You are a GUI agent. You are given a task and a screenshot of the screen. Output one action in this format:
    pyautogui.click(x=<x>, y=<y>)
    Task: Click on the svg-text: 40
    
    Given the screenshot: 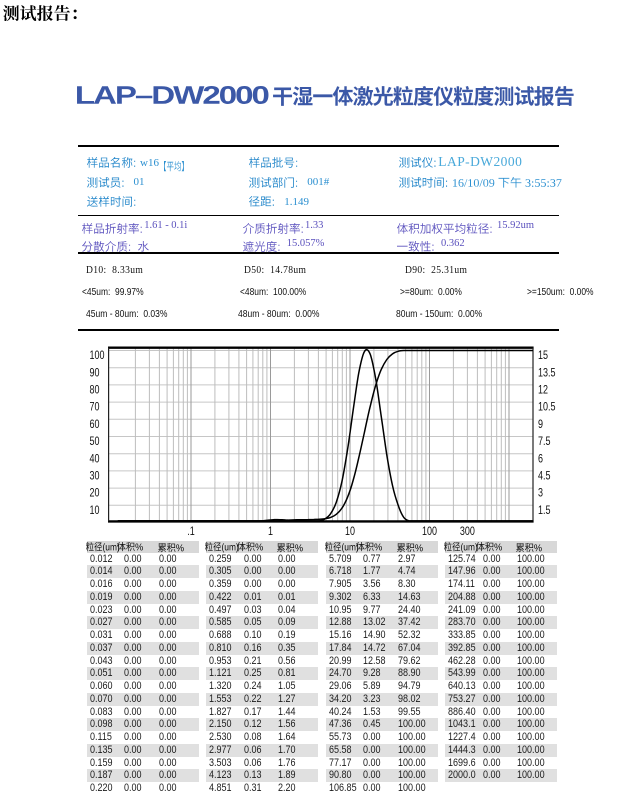 What is the action you would take?
    pyautogui.click(x=95, y=458)
    